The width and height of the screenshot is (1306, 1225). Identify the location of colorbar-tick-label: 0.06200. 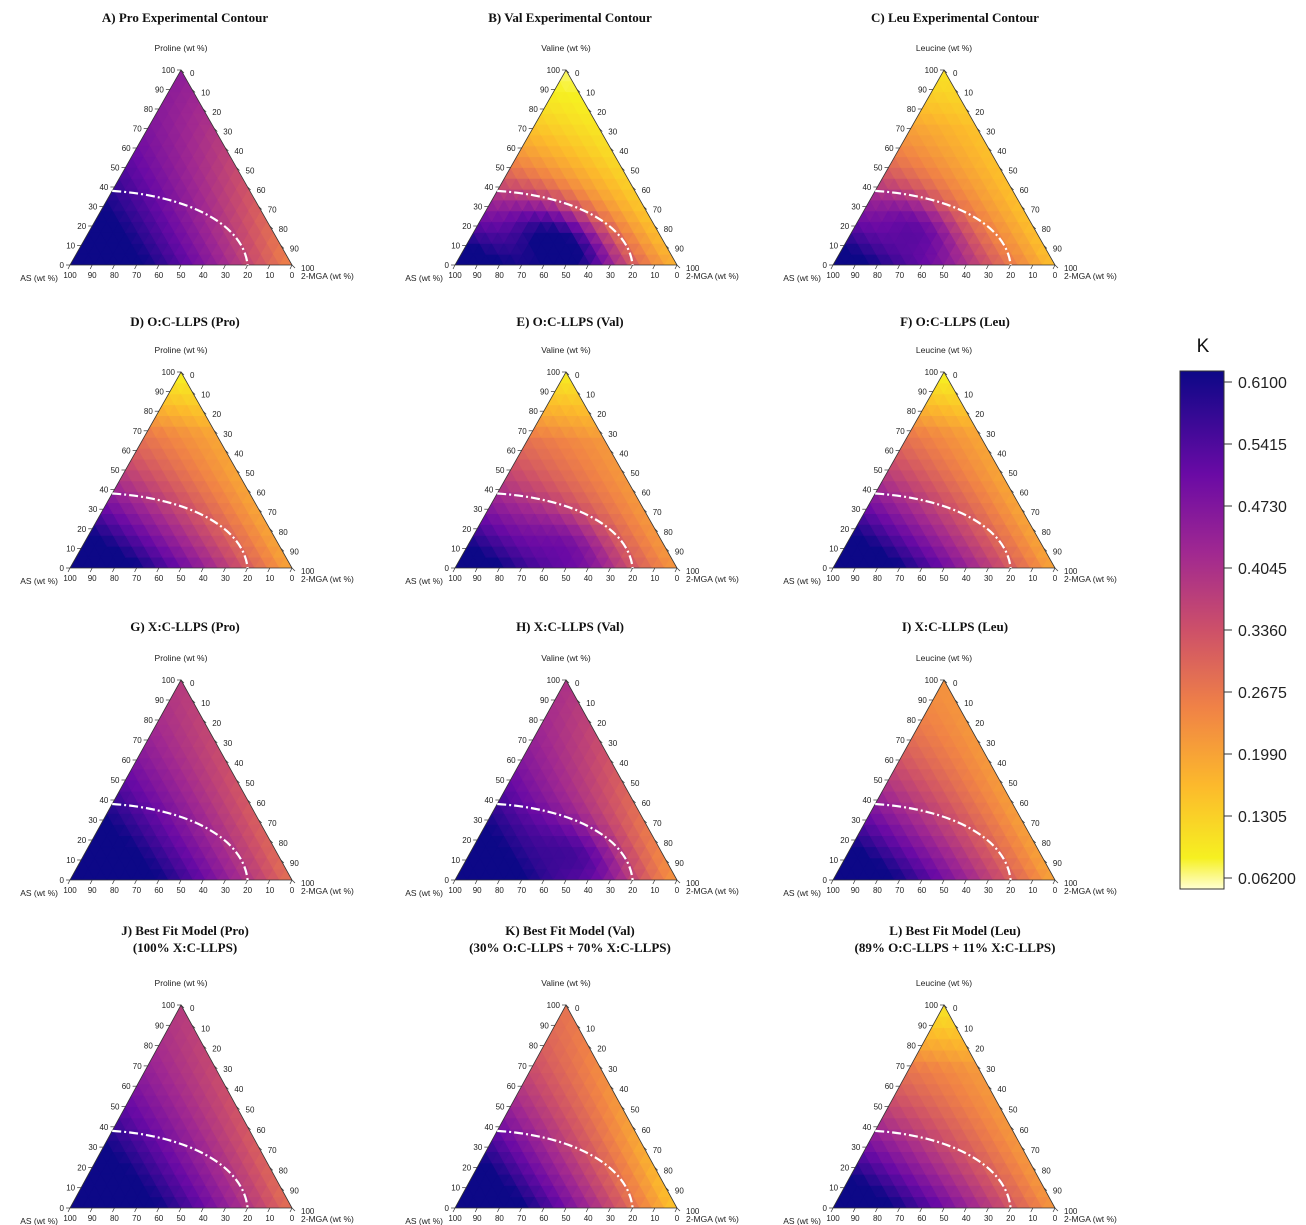
(1267, 879).